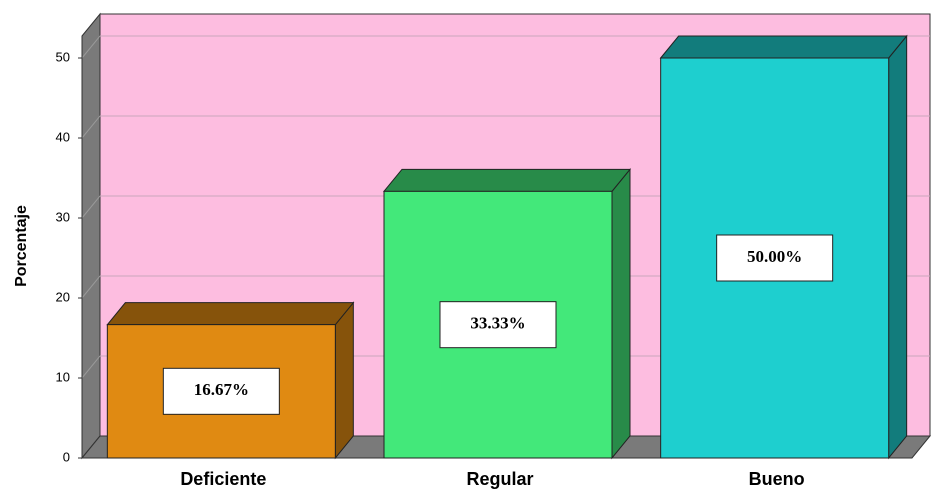  Describe the element at coordinates (63, 376) in the screenshot. I see `y-tick-label: 10` at that location.